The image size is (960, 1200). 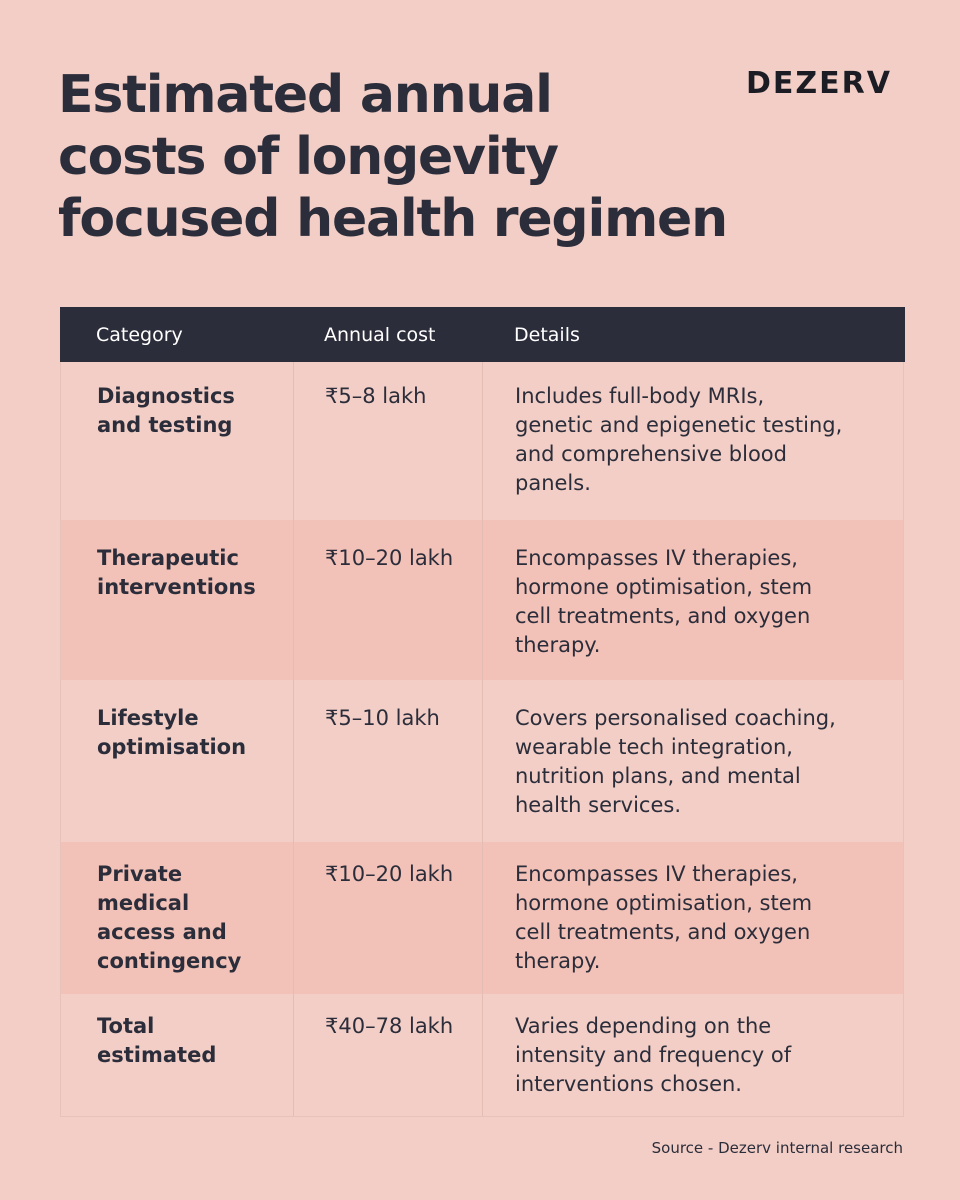 I want to click on text-line: and comprehensive blood, so click(x=651, y=454).